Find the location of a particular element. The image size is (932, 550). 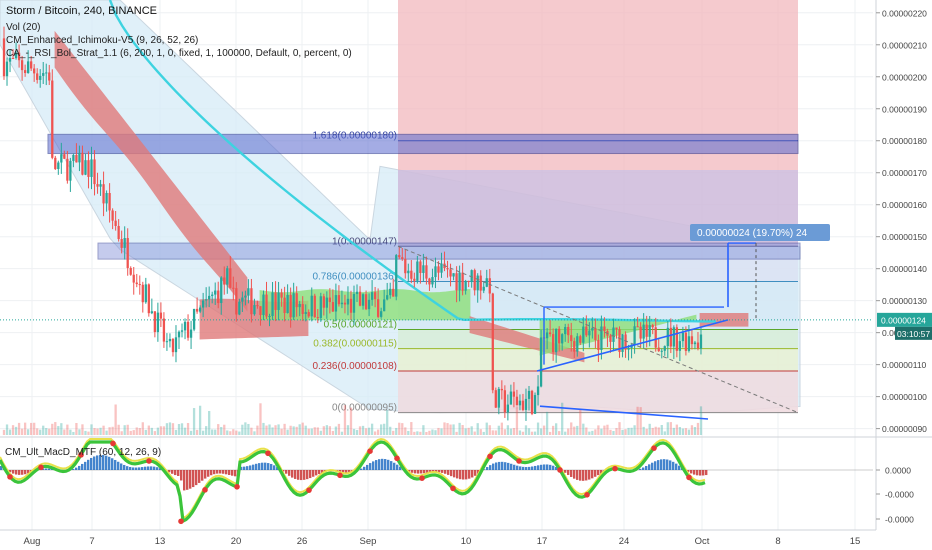

price-tick-label: 0.00000140 is located at coordinates (904, 269).